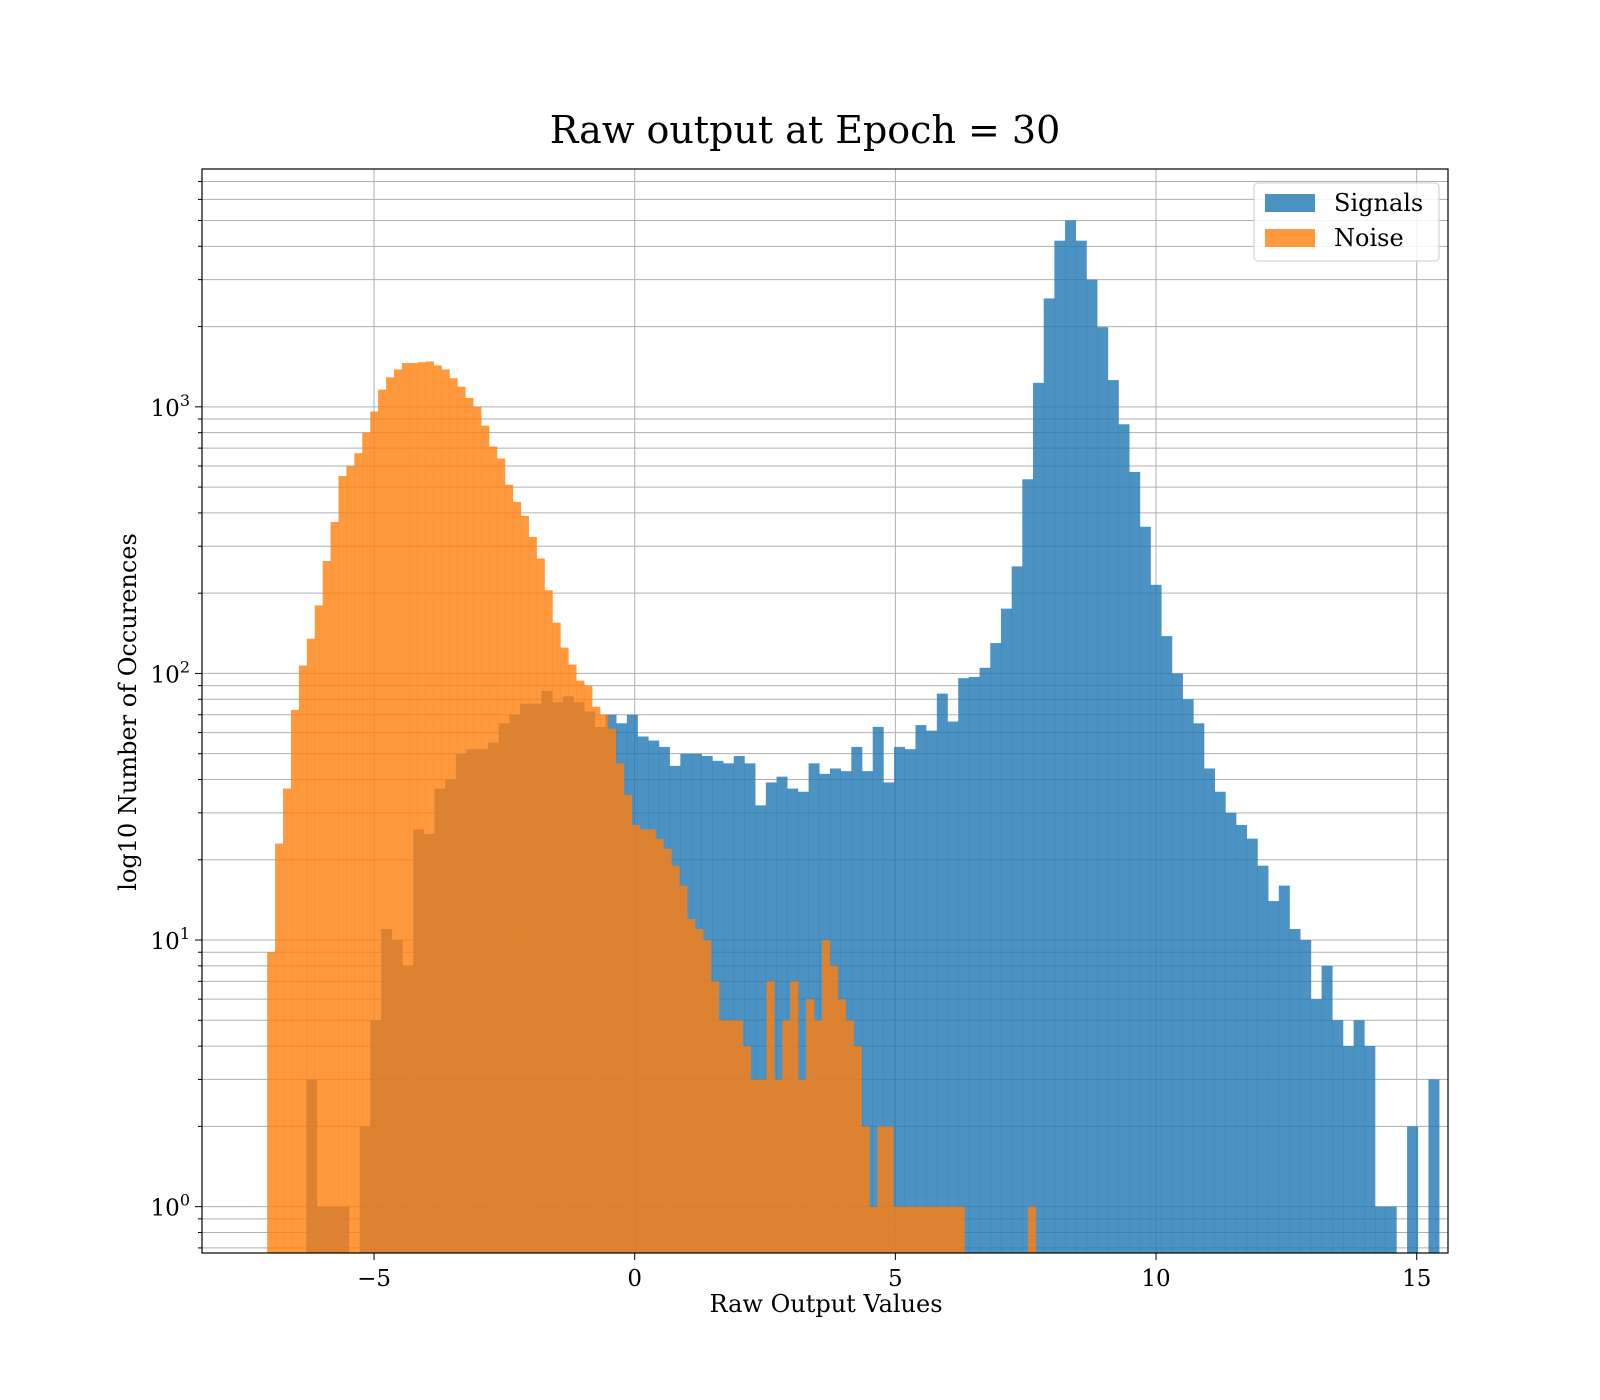 The height and width of the screenshot is (1400, 1600). I want to click on x-axis-label: Raw Output Values, so click(825, 1304).